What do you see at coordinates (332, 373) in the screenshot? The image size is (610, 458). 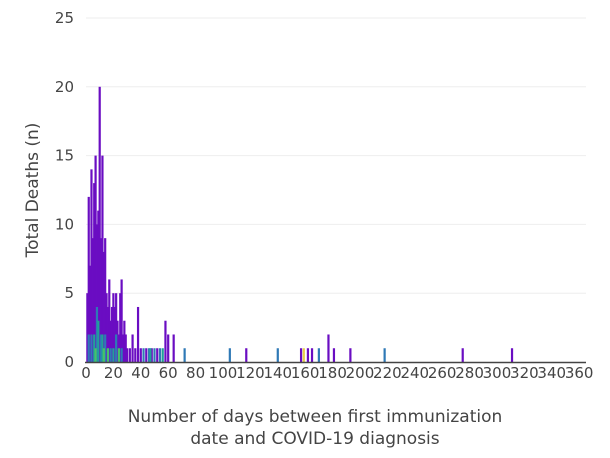 I see `x-tick-180: 180` at bounding box center [332, 373].